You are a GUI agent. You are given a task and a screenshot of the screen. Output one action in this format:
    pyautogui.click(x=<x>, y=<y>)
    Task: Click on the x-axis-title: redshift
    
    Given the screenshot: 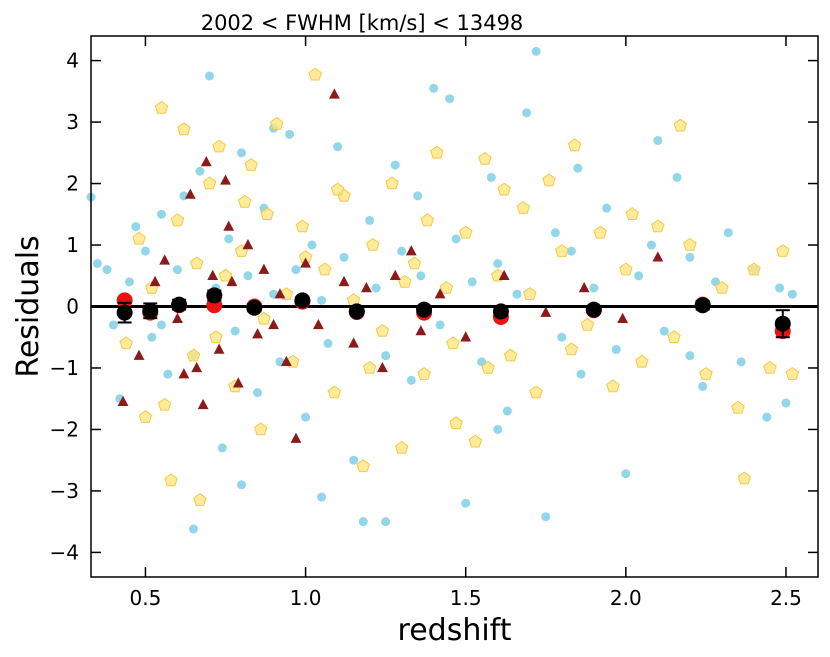 What is the action you would take?
    pyautogui.click(x=455, y=630)
    